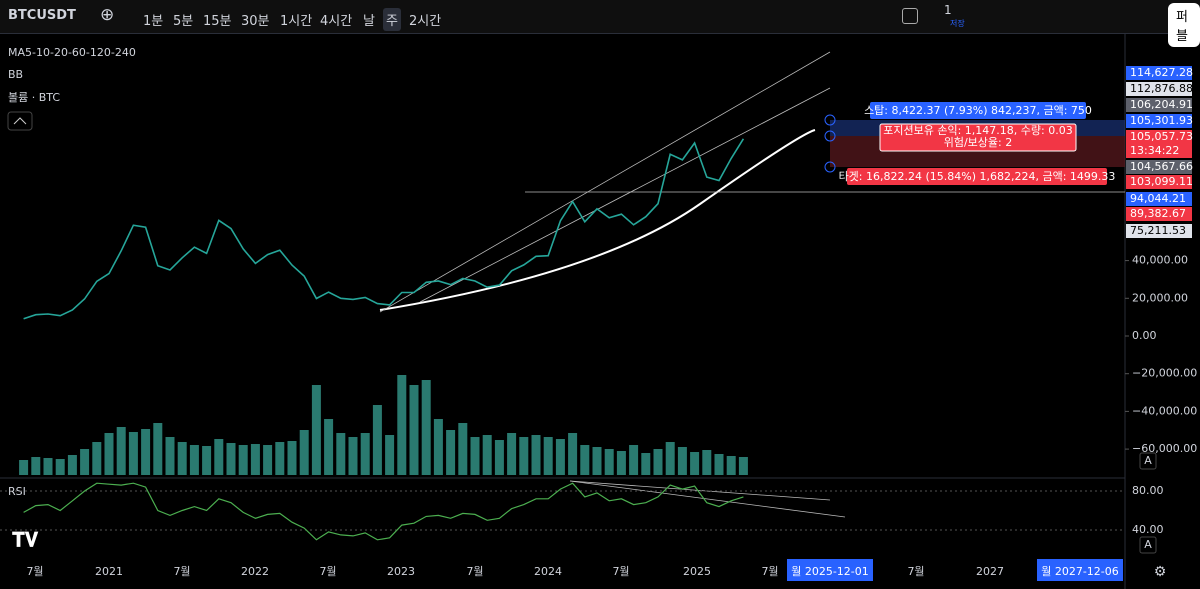  I want to click on price-tick-label: −60,000.00, so click(1164, 448).